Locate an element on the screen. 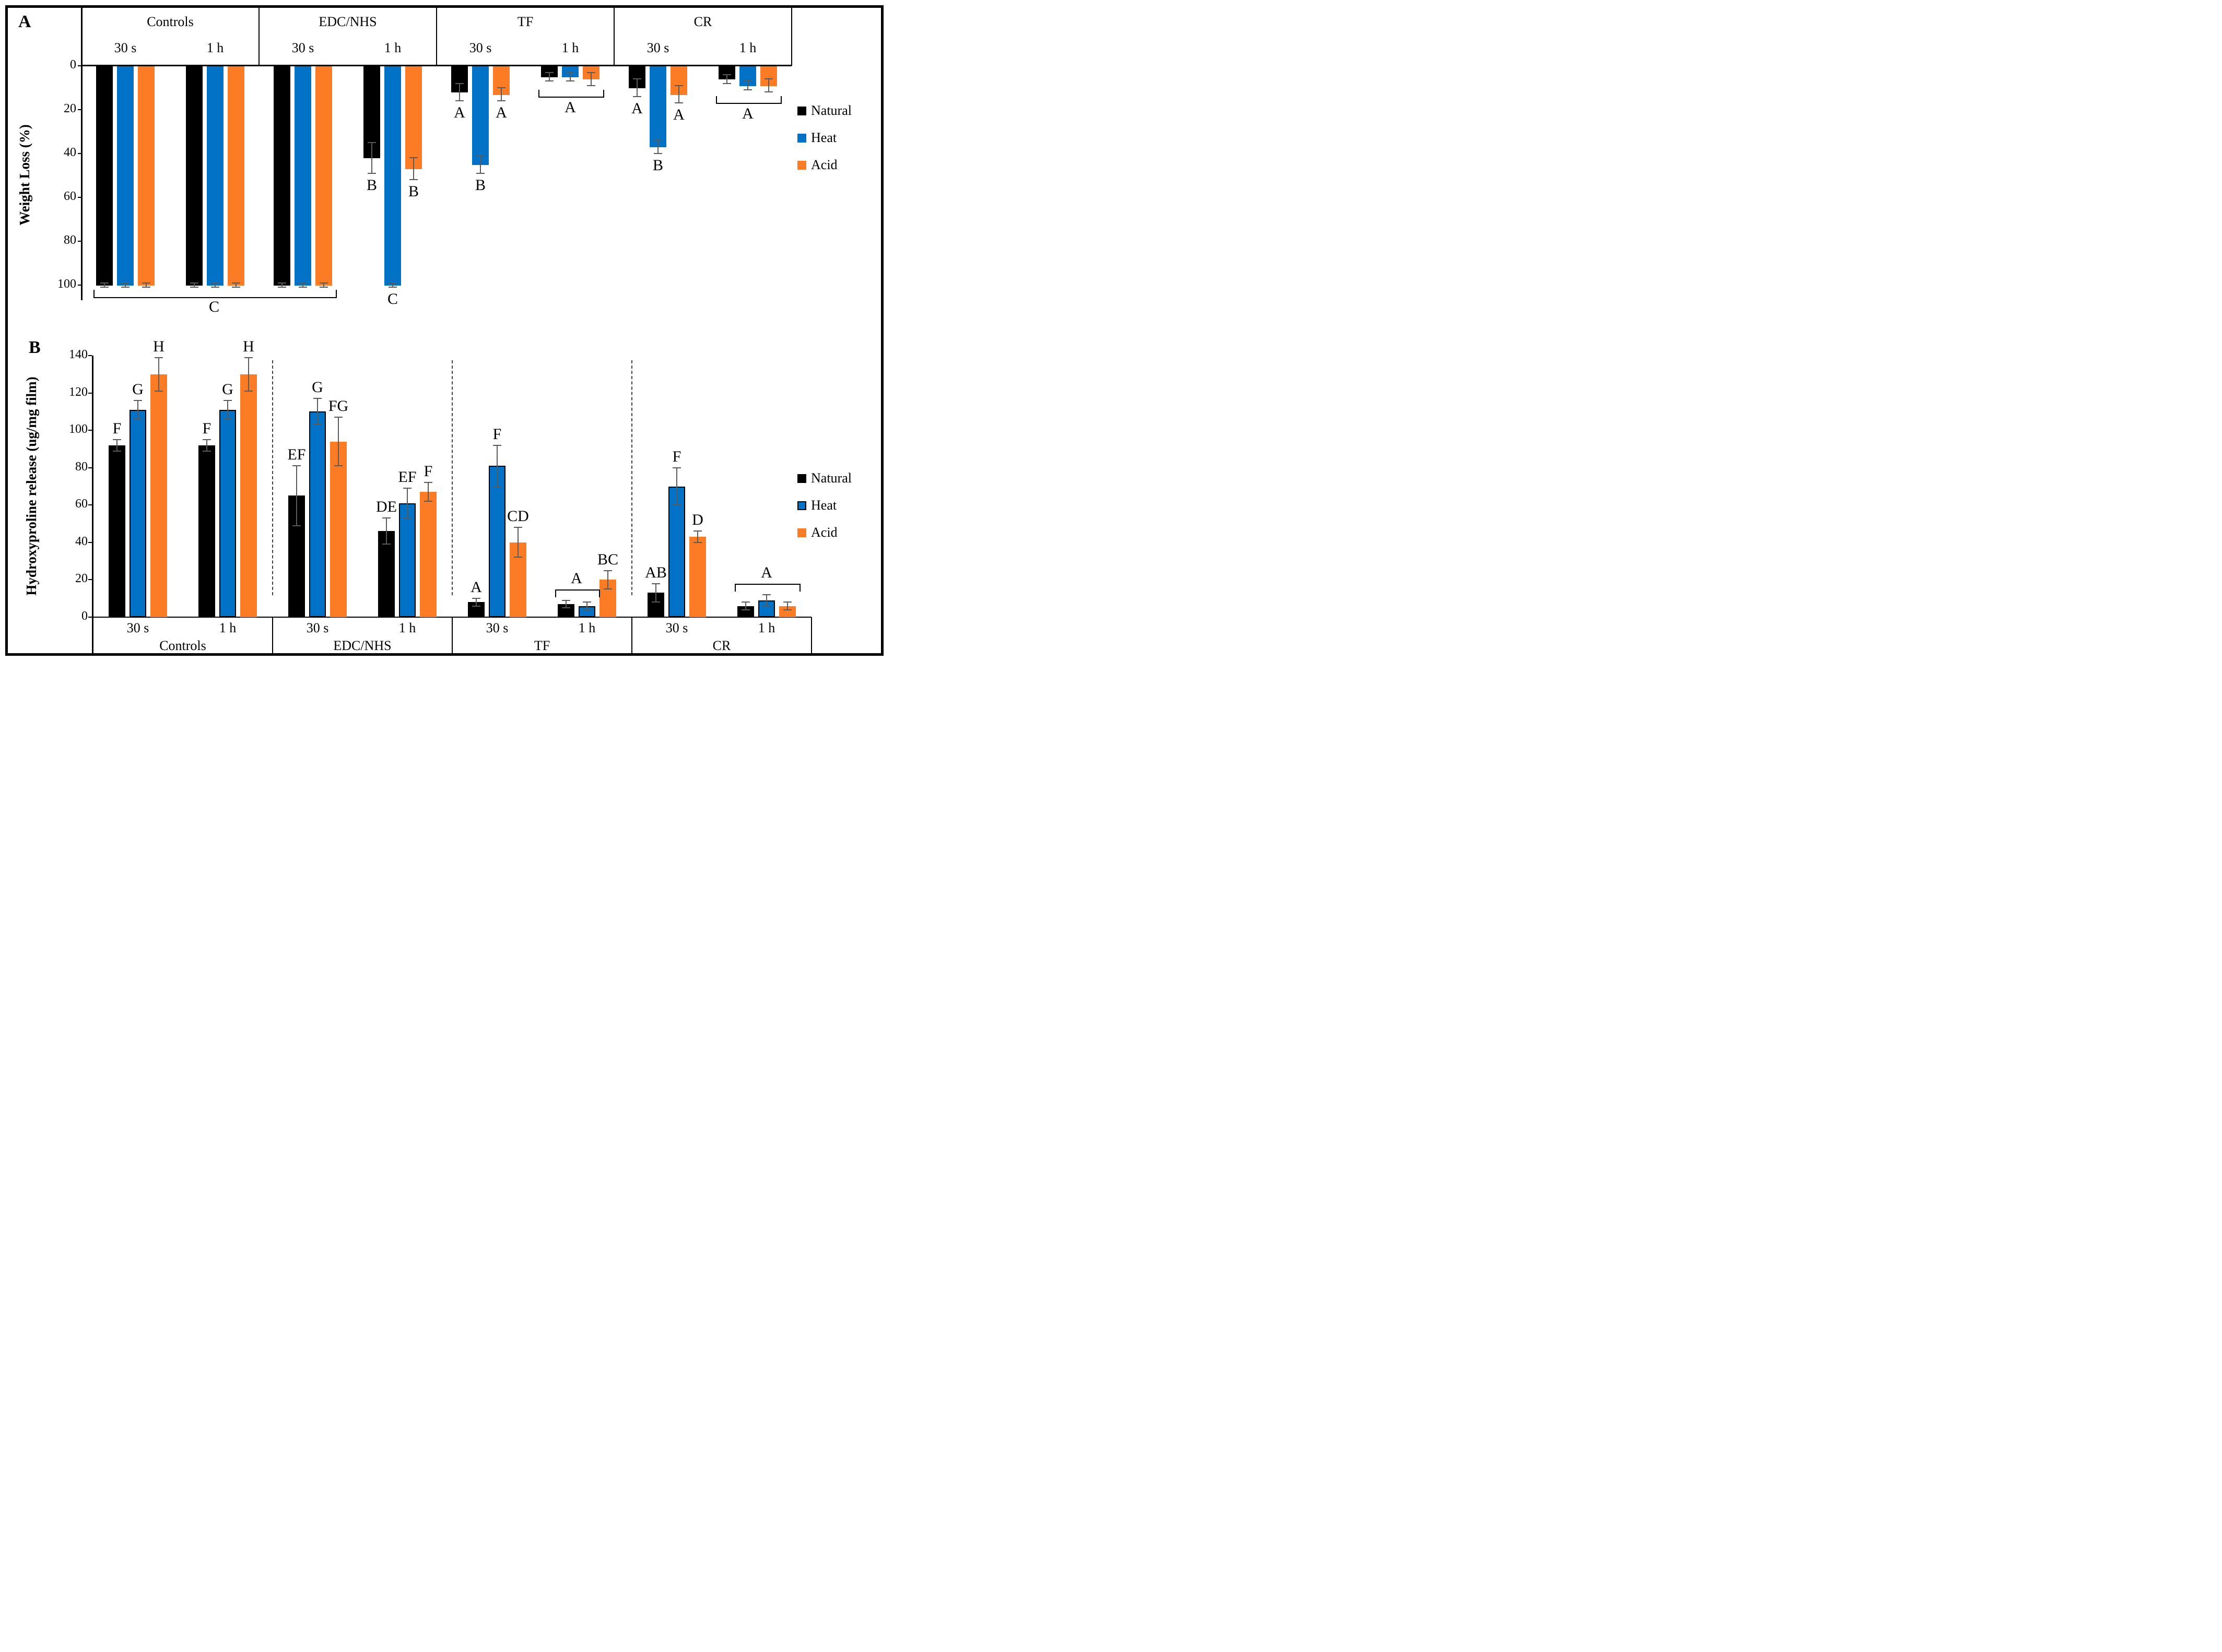  big-significance-bracket is located at coordinates (215, 294).